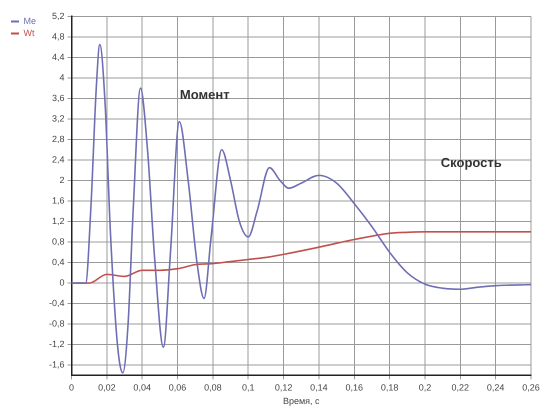 This screenshot has width=551, height=415. What do you see at coordinates (301, 401) in the screenshot?
I see `x-axis-title: Время, с` at bounding box center [301, 401].